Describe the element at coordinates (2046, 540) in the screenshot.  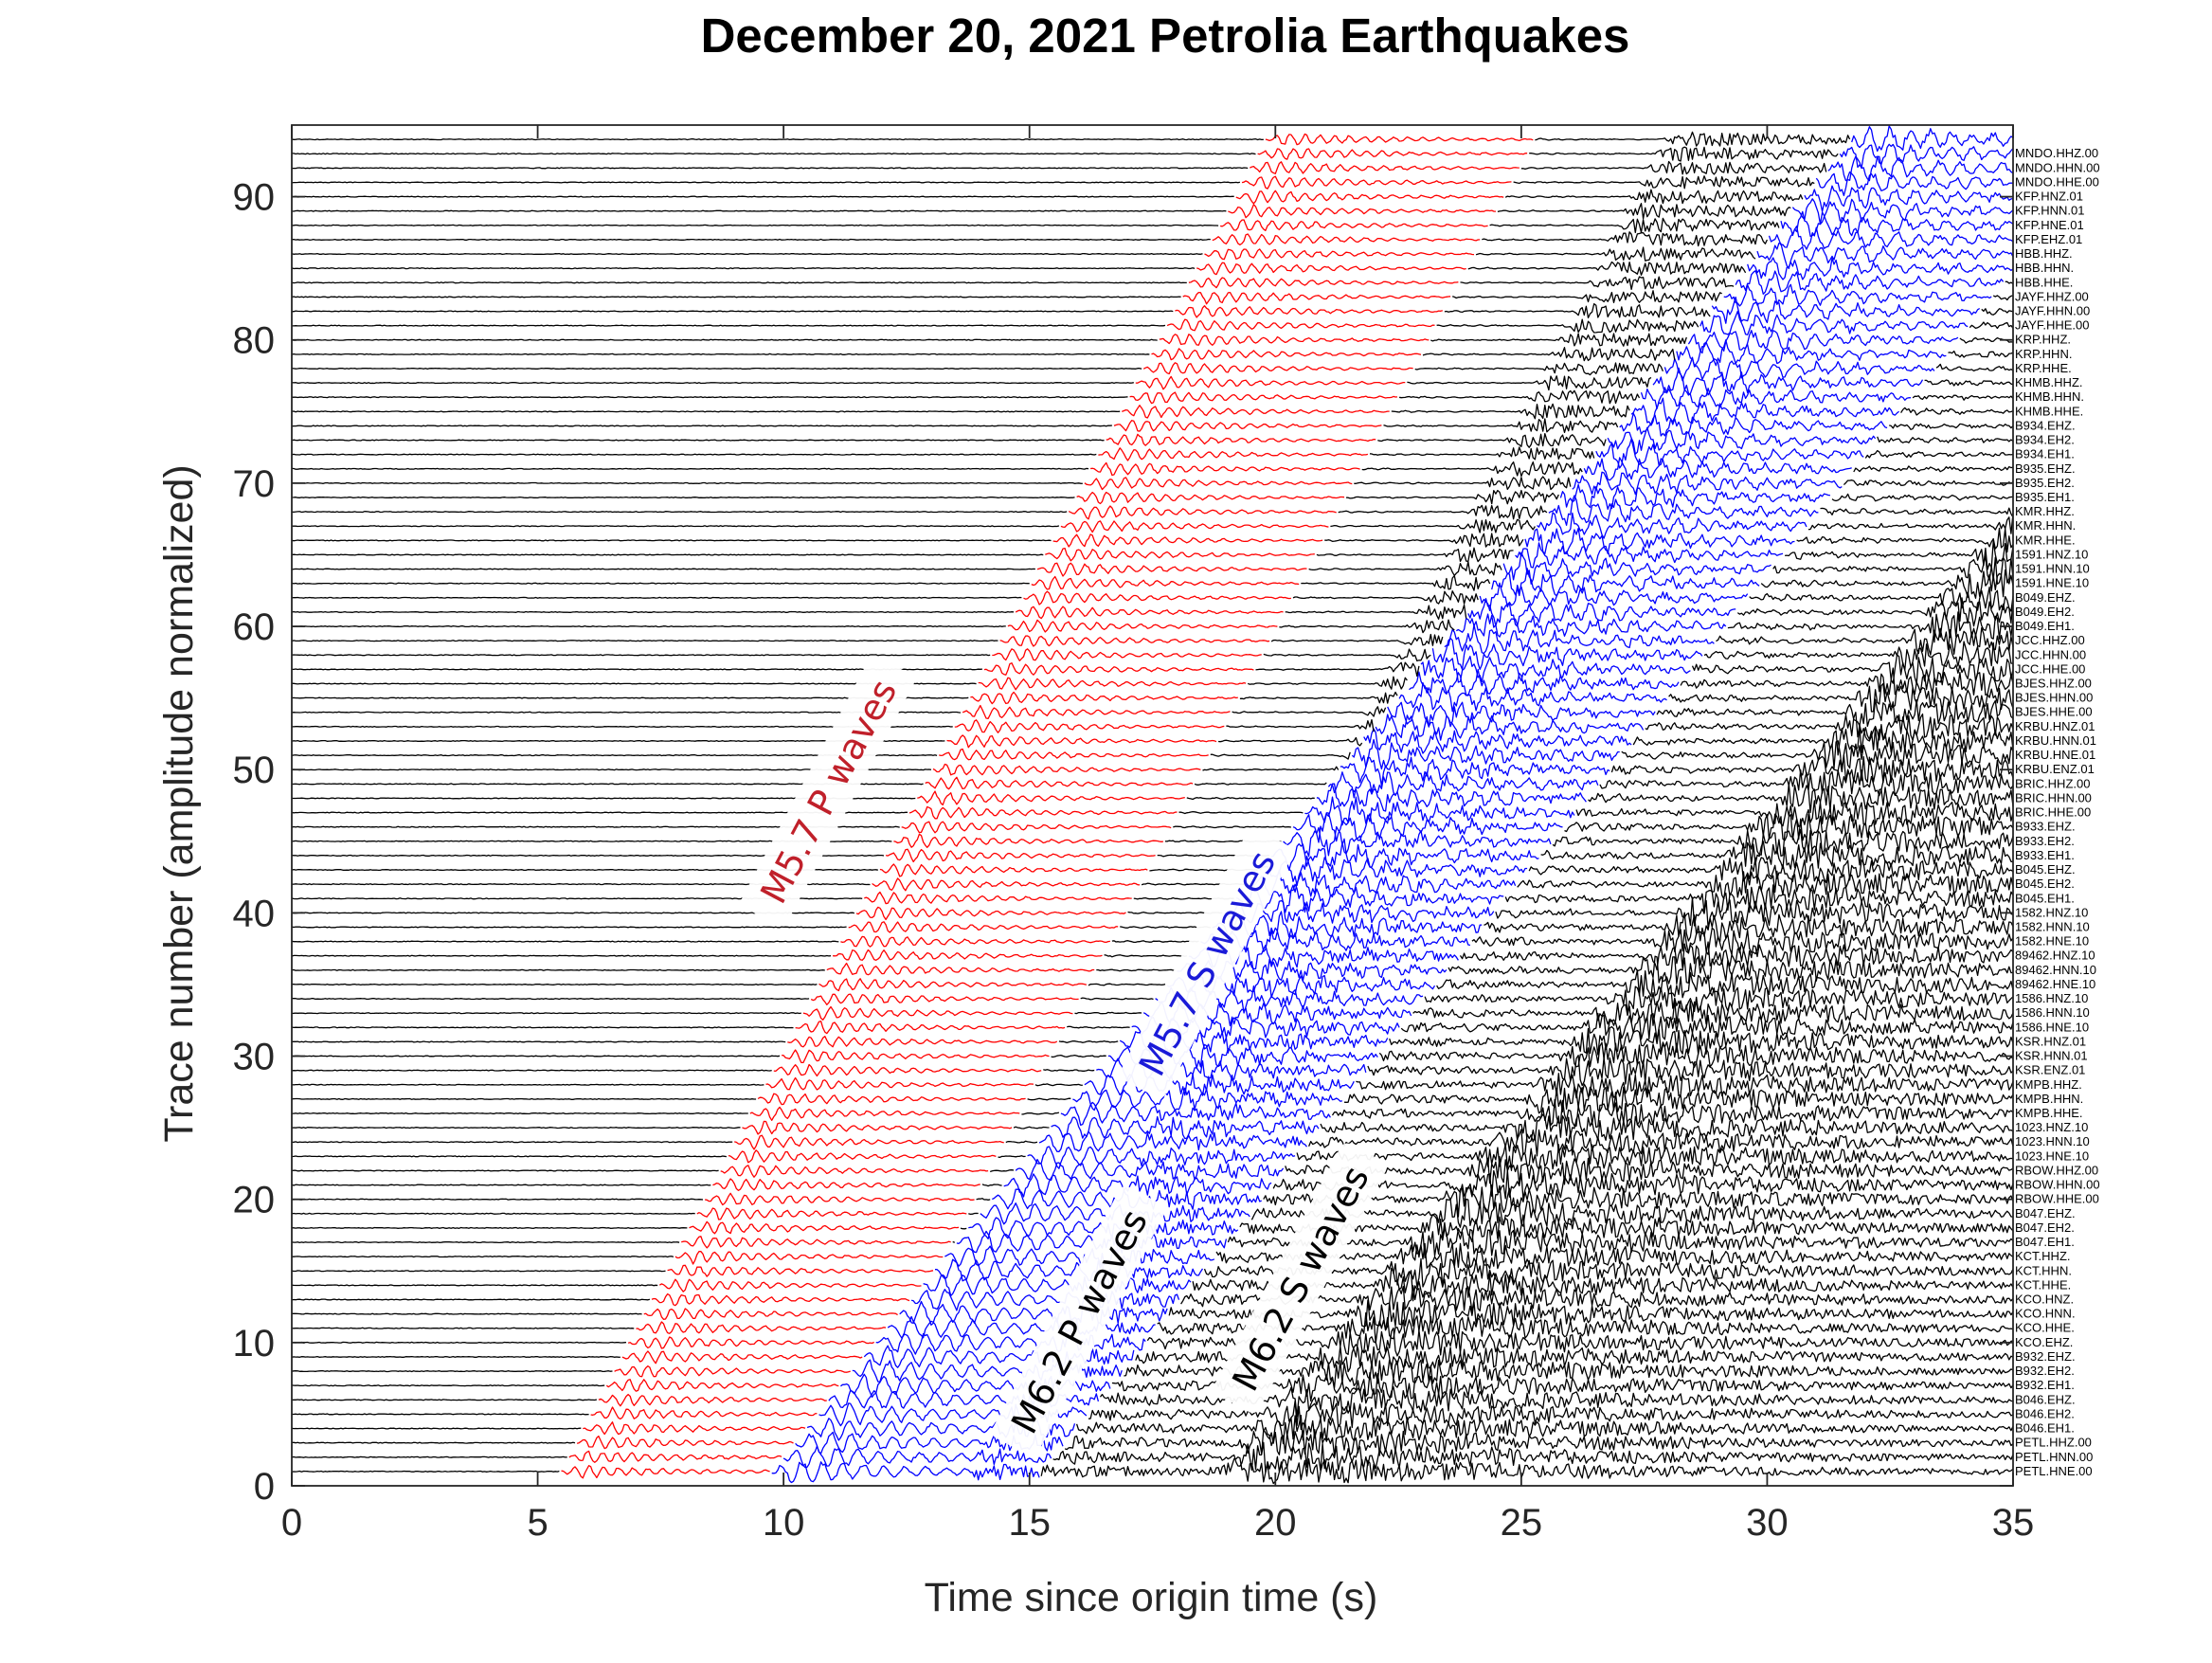
I see `station-label-66: KMR.HHE.` at that location.